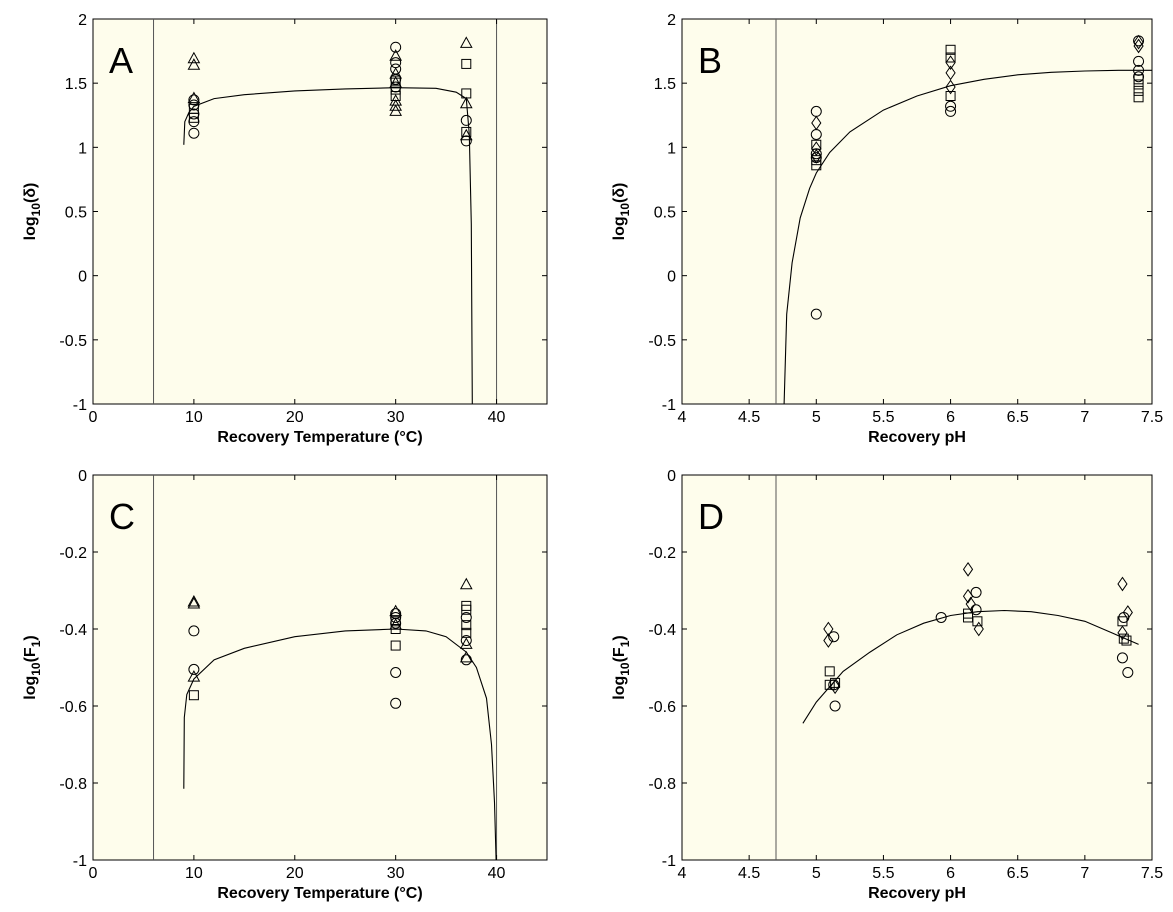 The width and height of the screenshot is (1173, 912). Describe the element at coordinates (883, 873) in the screenshot. I see `x-tick-label: 5.5` at that location.